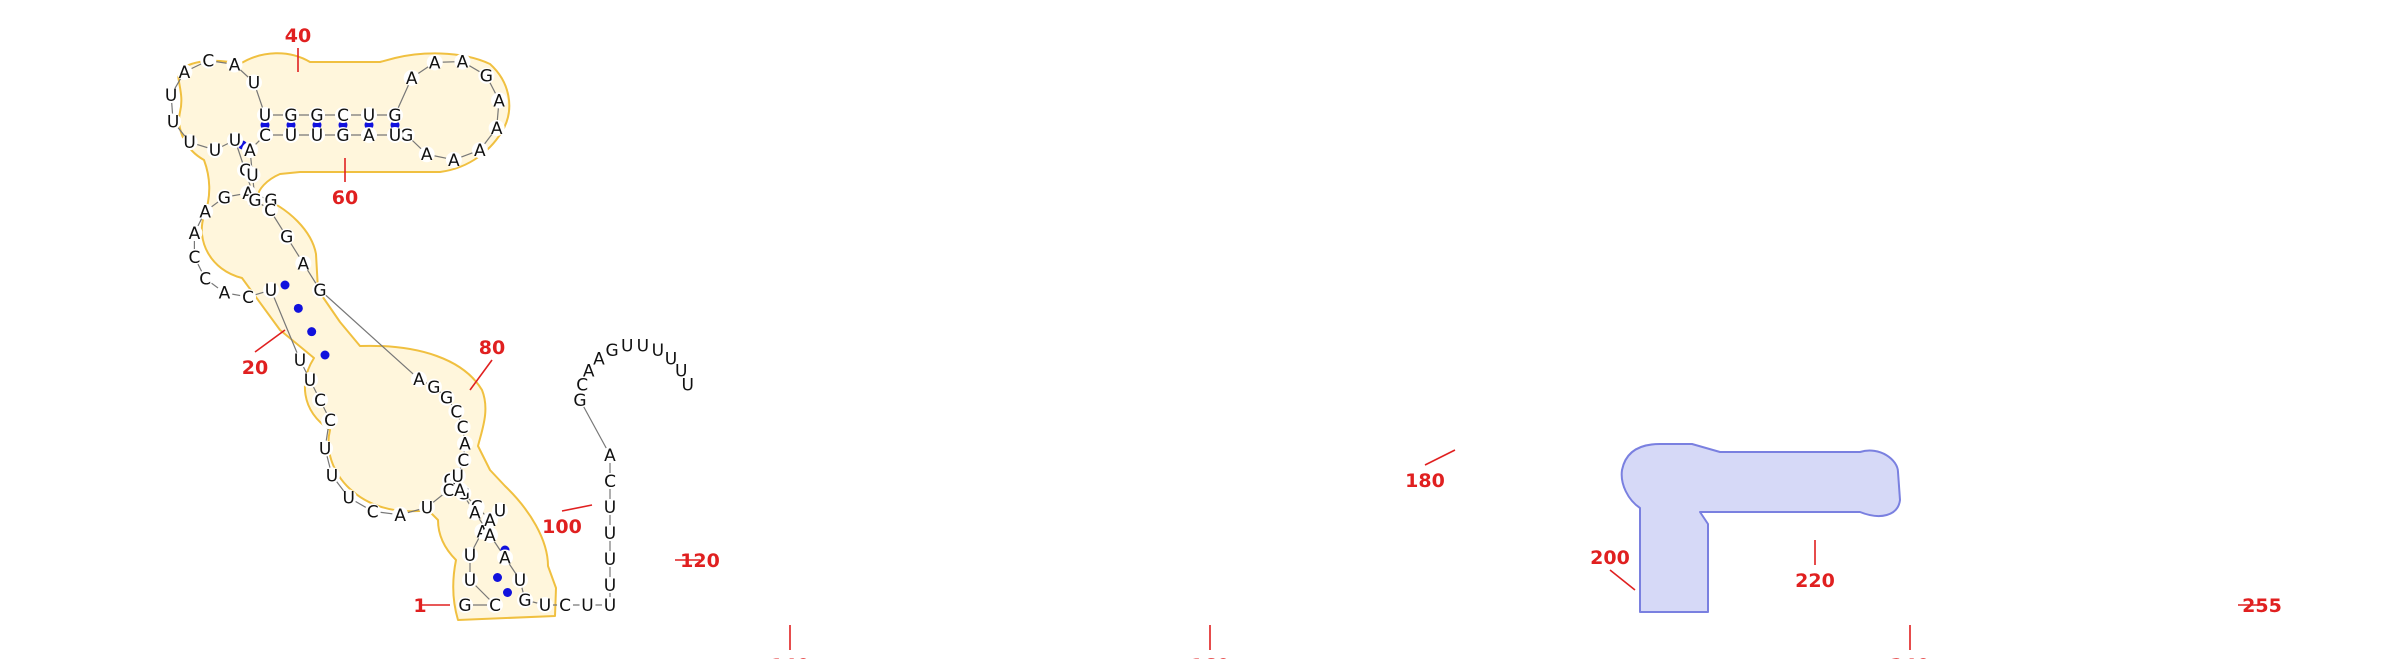  I want to click on numbering-label: 20, so click(255, 368).